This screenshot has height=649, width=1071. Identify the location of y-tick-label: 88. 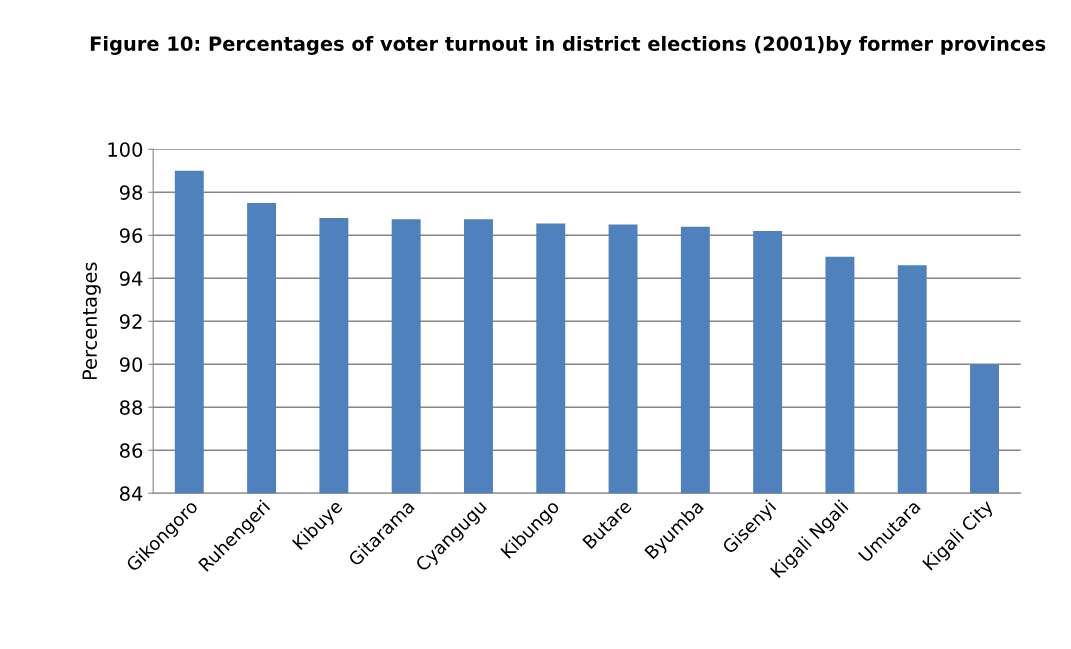
(131, 407).